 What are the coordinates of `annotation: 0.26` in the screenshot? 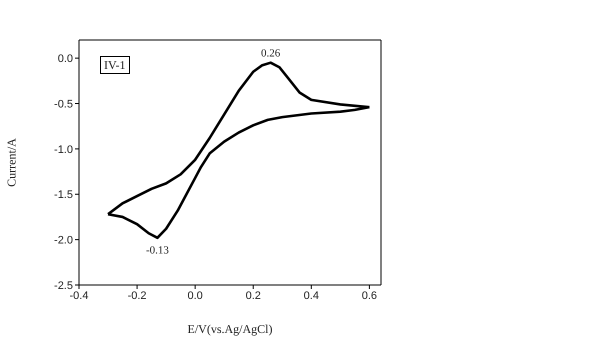 It's located at (271, 54).